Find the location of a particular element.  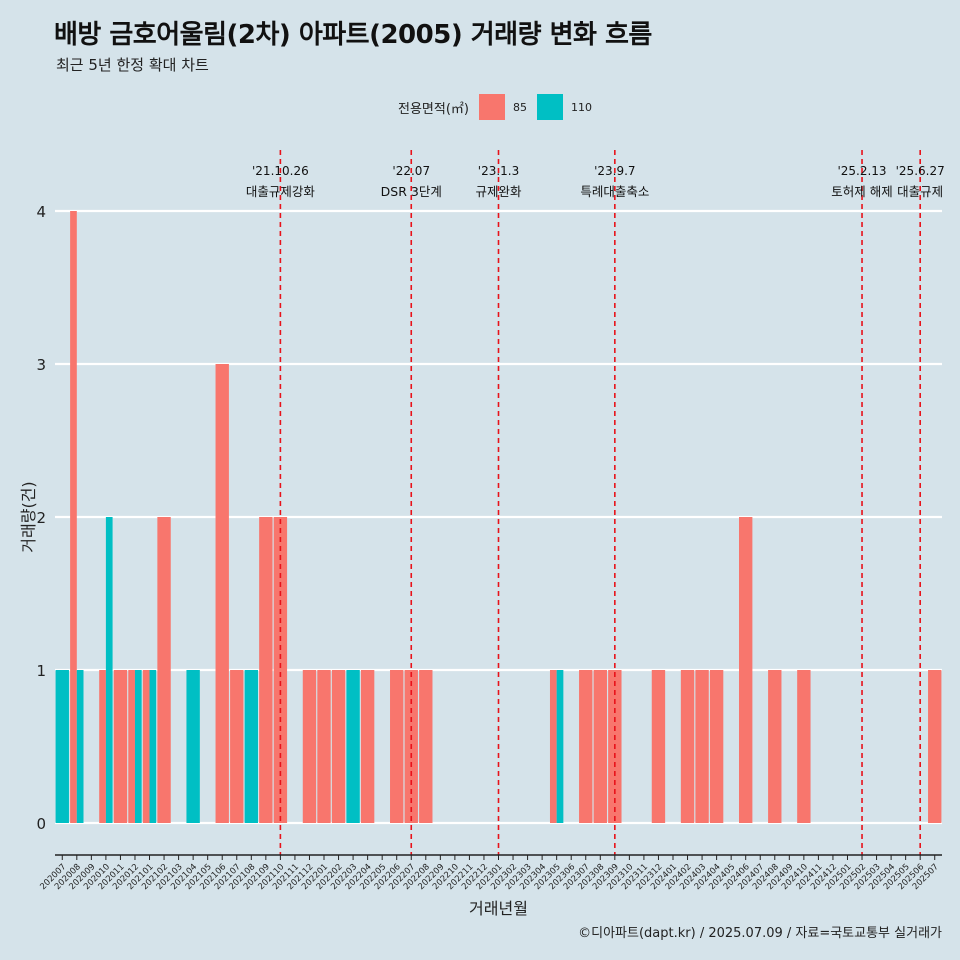

chart-title: 배방 금호어울림(2차) 아파트(2005) 거래량 변화 흐름 is located at coordinates (353, 35).